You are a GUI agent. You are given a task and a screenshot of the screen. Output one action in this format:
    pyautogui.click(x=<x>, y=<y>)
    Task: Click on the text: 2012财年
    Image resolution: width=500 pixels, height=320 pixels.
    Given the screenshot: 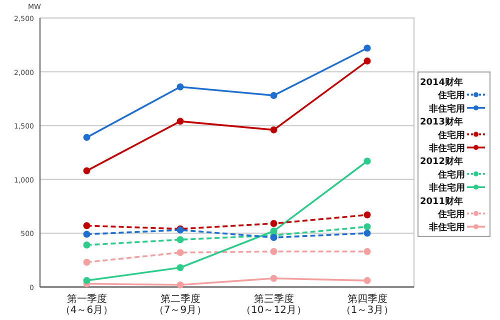 What is the action you would take?
    pyautogui.click(x=442, y=162)
    